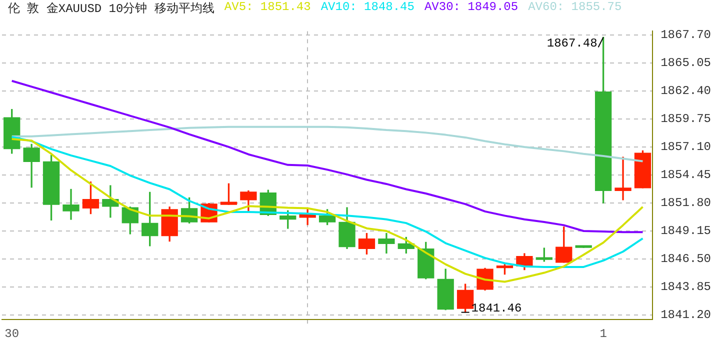 Image resolution: width=719 pixels, height=344 pixels. I want to click on y-tick-label: 1846.50, so click(686, 259).